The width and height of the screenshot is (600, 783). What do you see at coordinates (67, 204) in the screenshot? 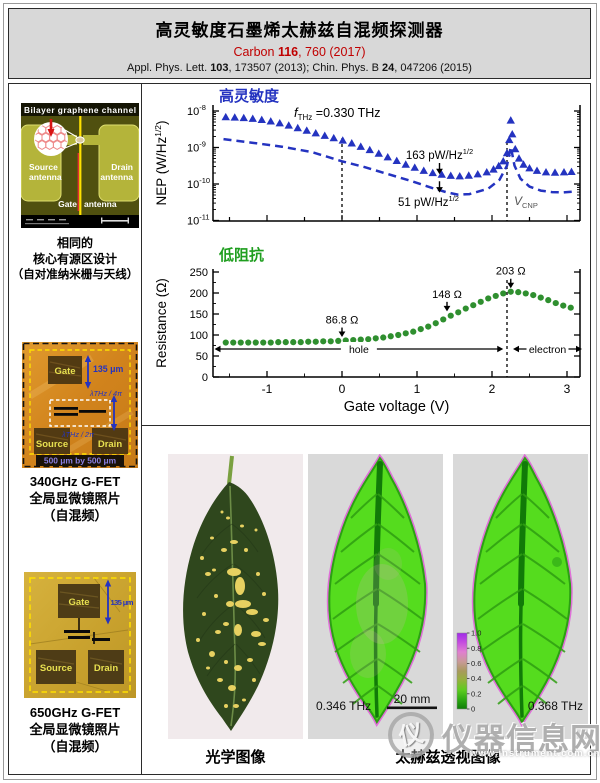
I see `schematic-gate-label: Gate` at bounding box center [67, 204].